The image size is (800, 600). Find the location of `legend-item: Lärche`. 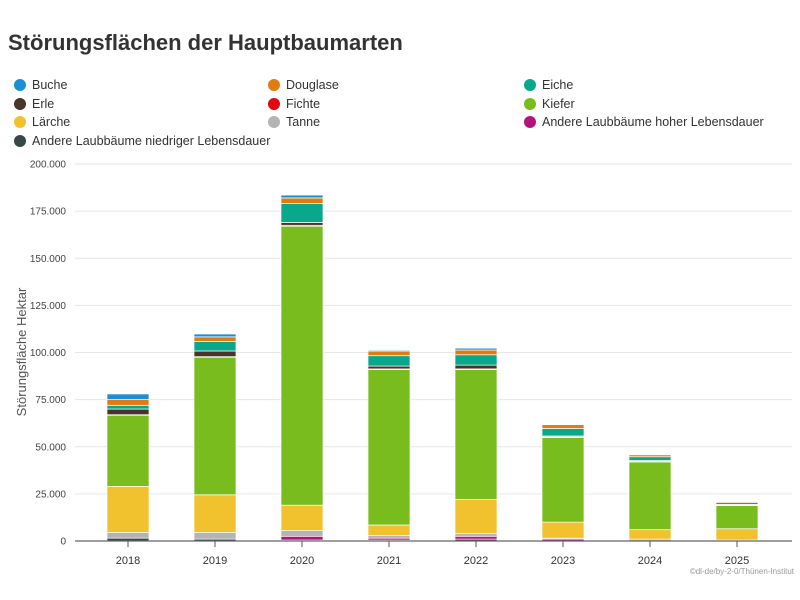

legend-item: Lärche is located at coordinates (42, 122).